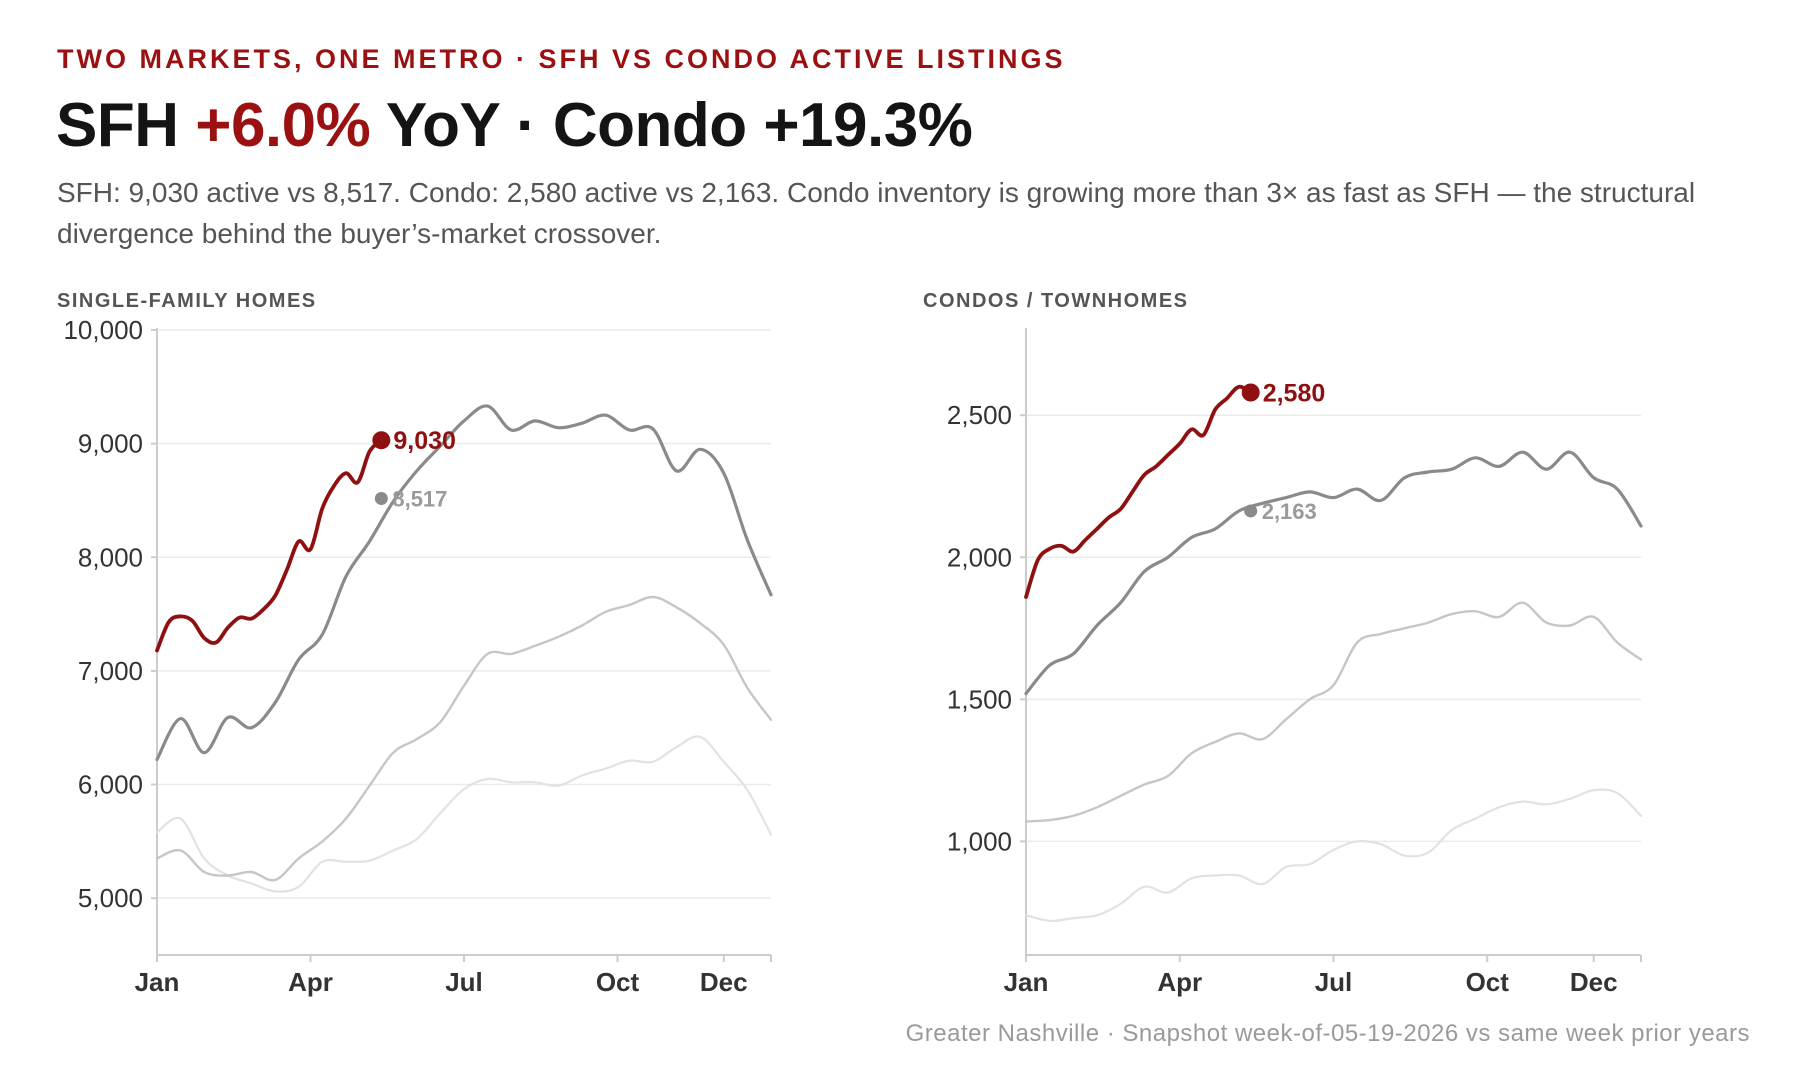  What do you see at coordinates (1250, 392) in the screenshot?
I see `condo-marker-current-year` at bounding box center [1250, 392].